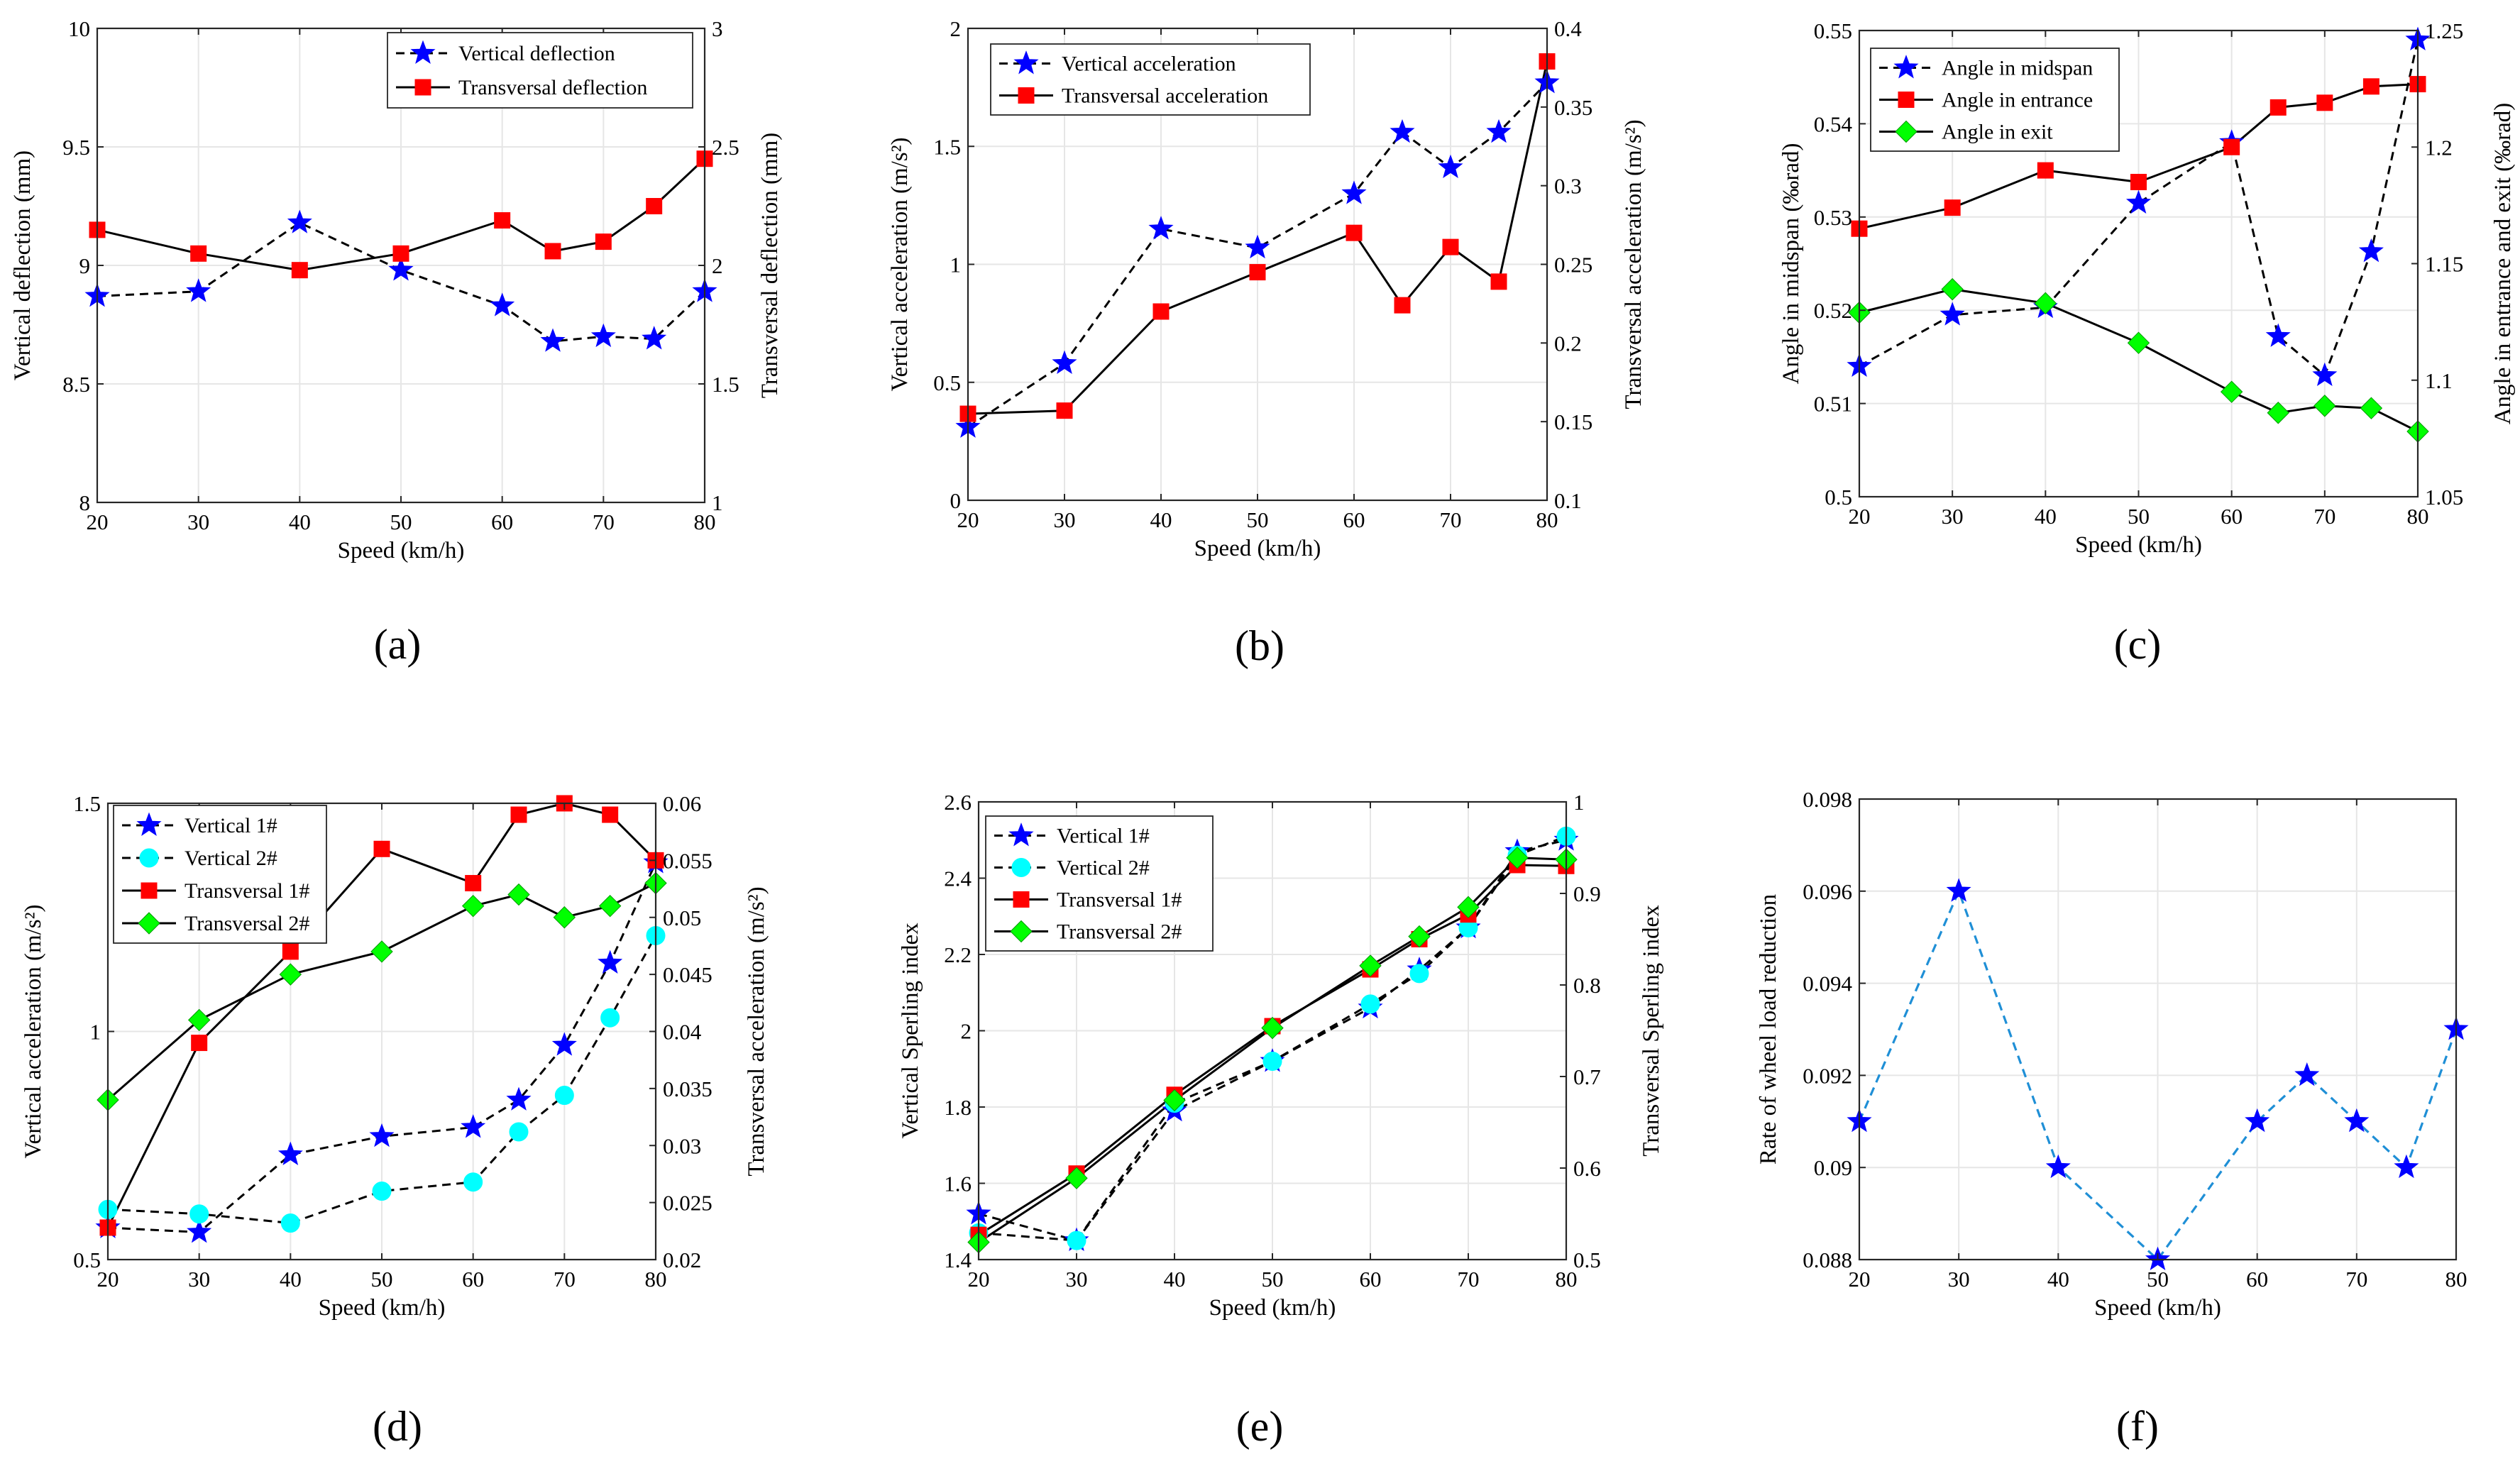 Image resolution: width=2520 pixels, height=1459 pixels. I want to click on legend-entry-label: Vertical acceleration, so click(1149, 64).